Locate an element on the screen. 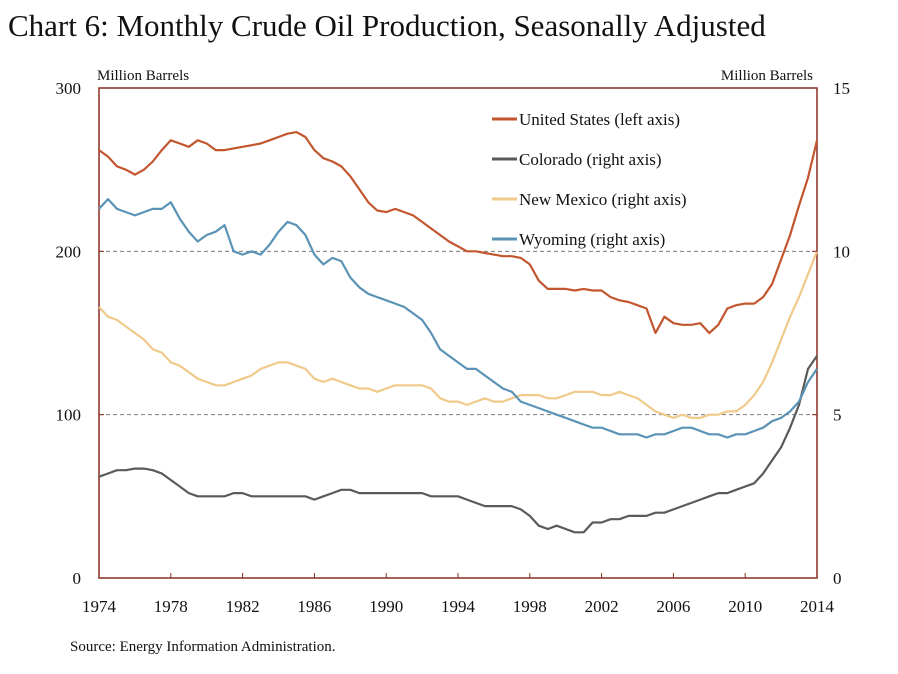 This screenshot has width=898, height=674. right-tick-label: 0 is located at coordinates (837, 578).